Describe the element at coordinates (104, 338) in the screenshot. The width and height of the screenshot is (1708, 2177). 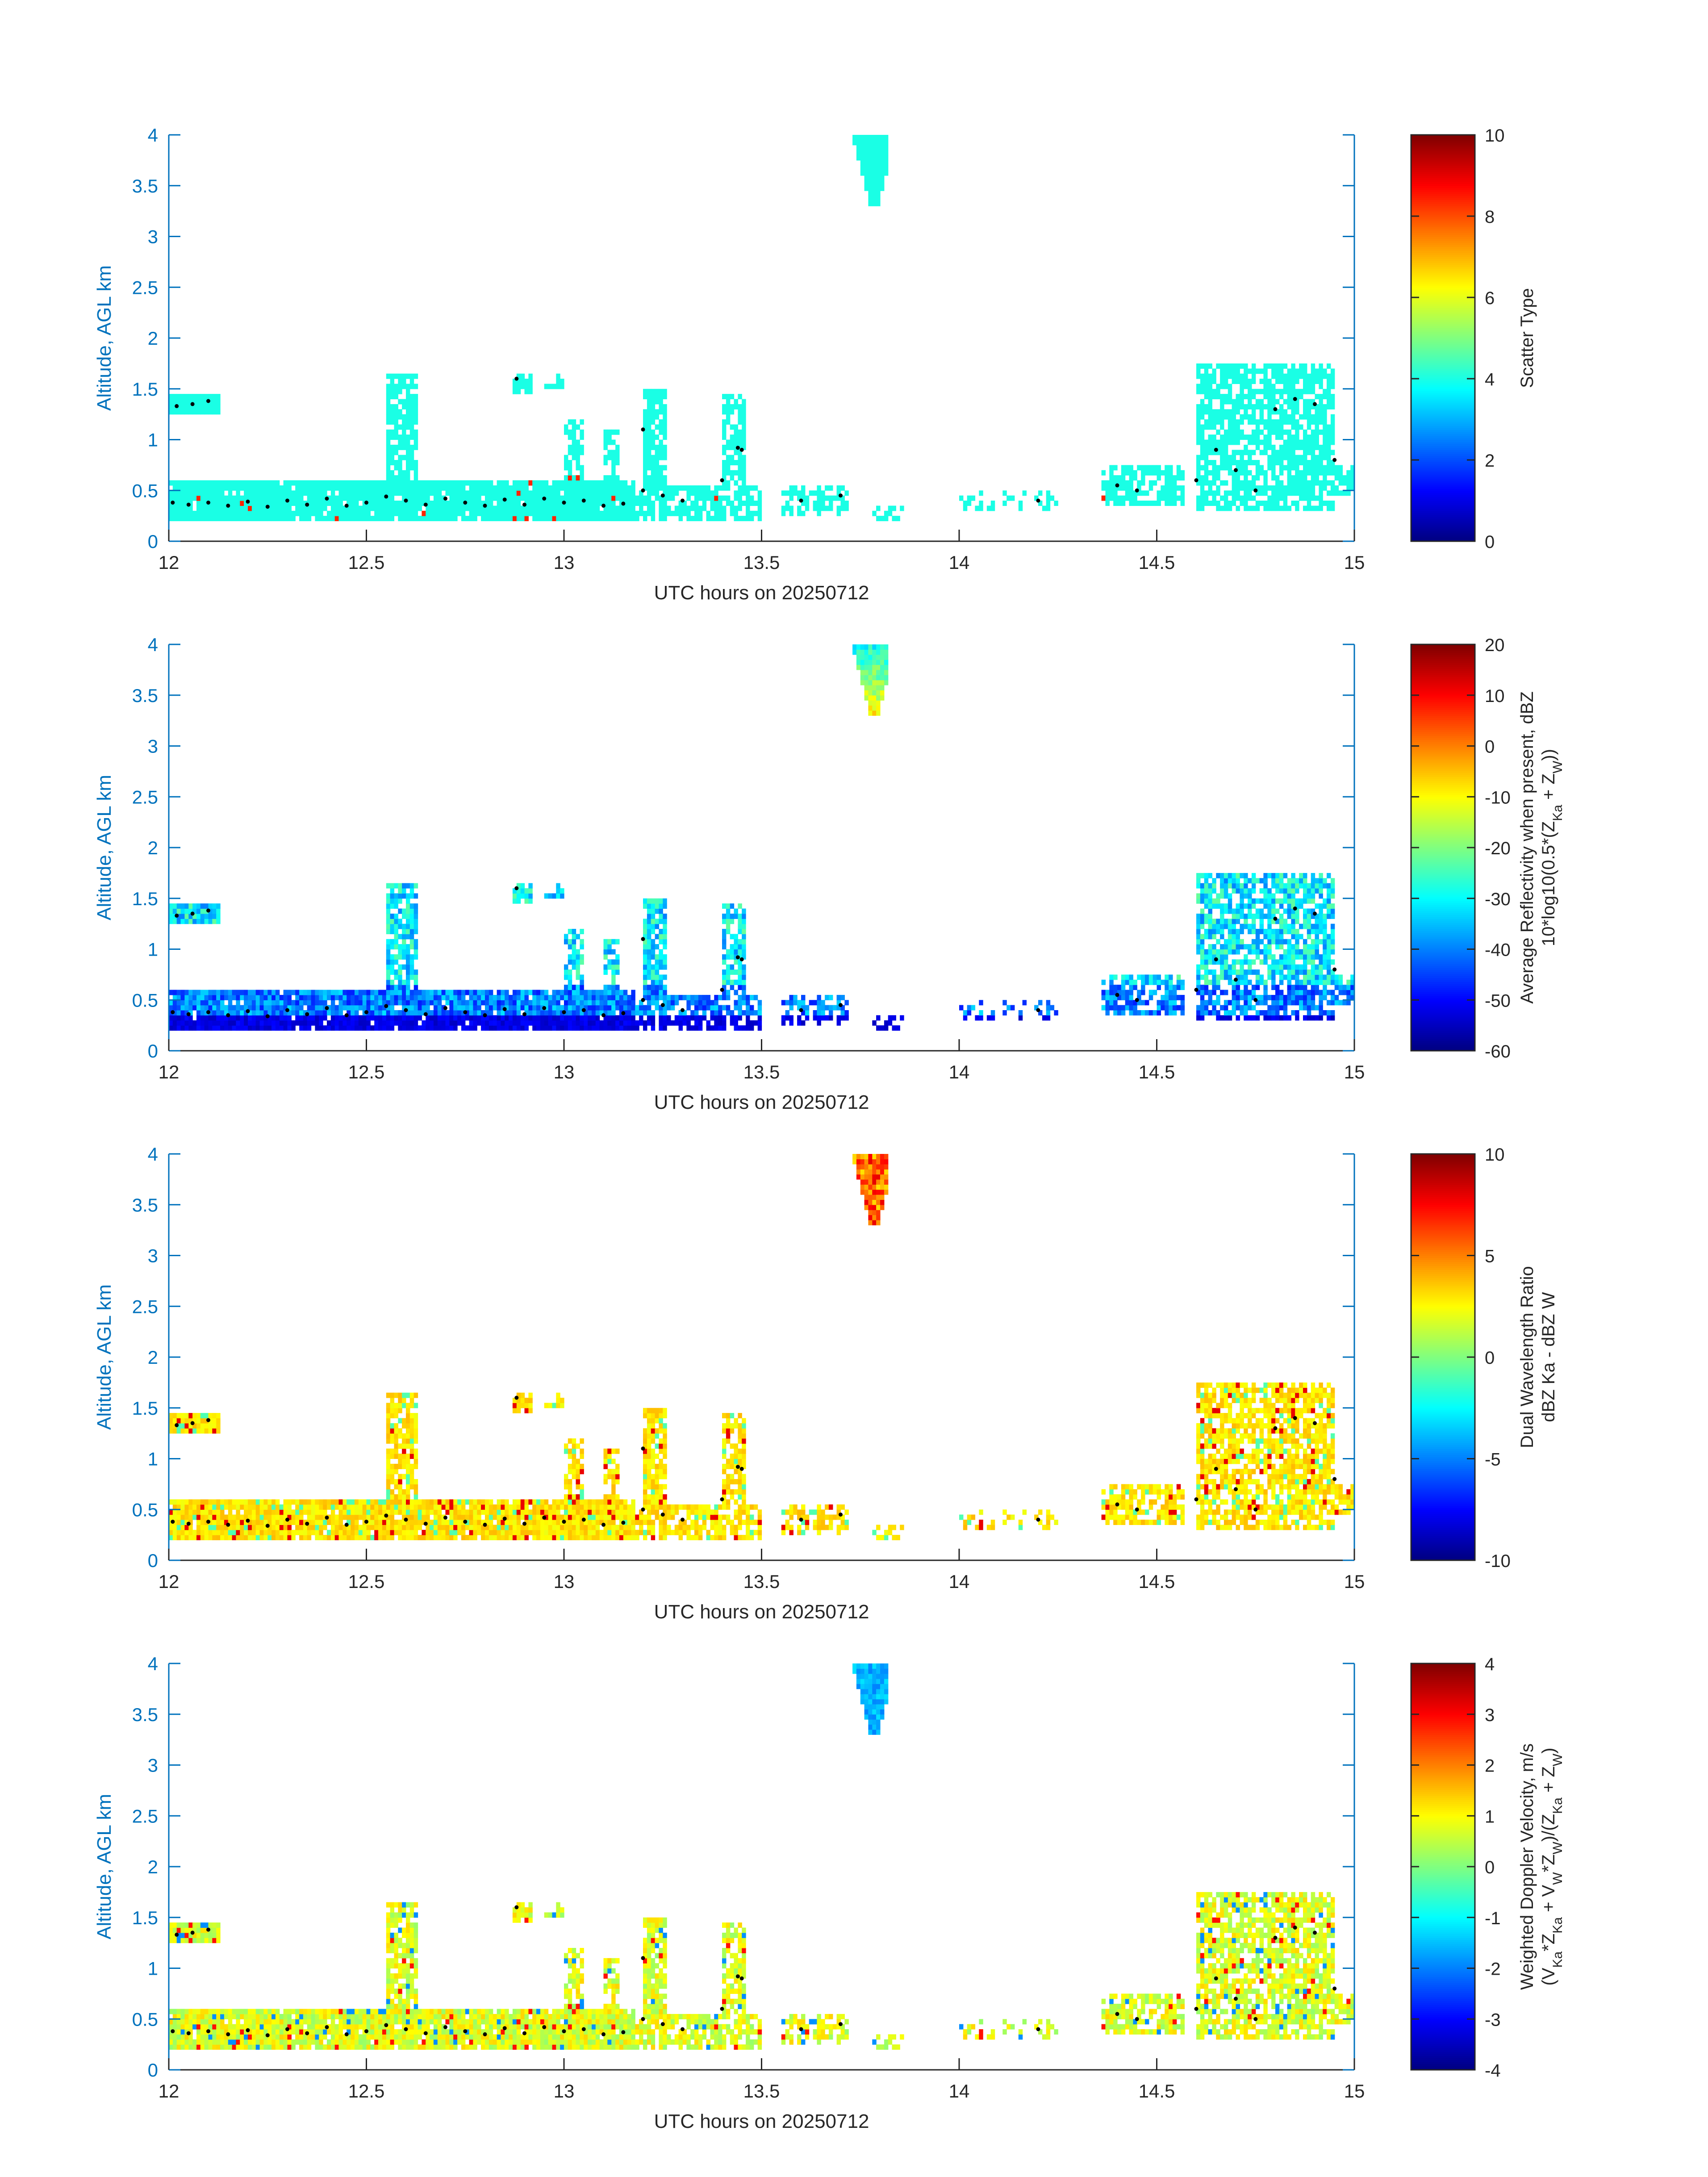
I see `y-axis-label: Altitude, AGL km` at that location.